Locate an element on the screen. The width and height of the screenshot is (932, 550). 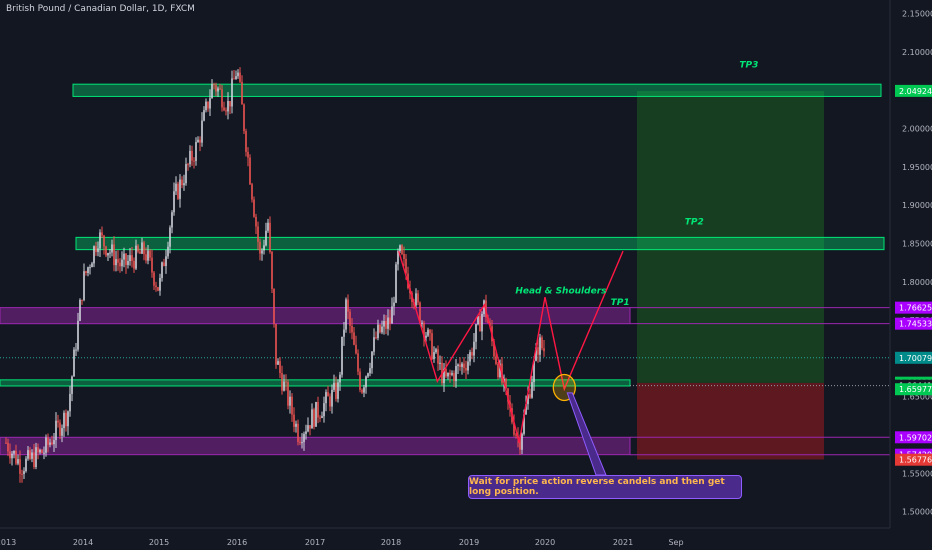
y-tick-label: 2.00000 is located at coordinates (917, 129).